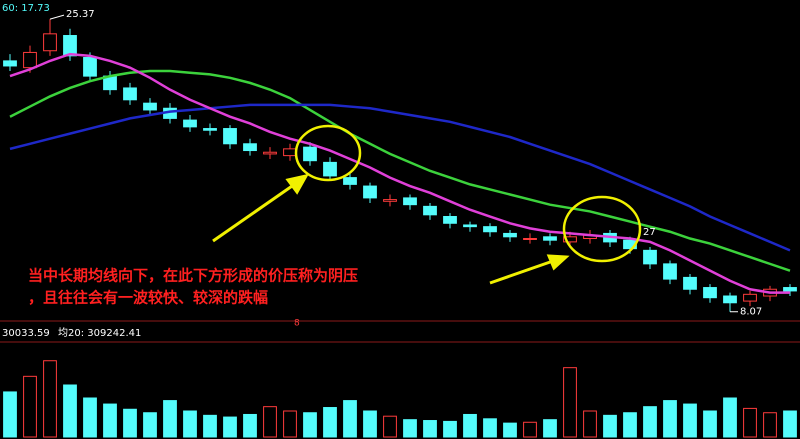 This screenshot has height=439, width=800. I want to click on annotation-note: ，且往往会有一波较快、较深的跌幅, so click(148, 298).